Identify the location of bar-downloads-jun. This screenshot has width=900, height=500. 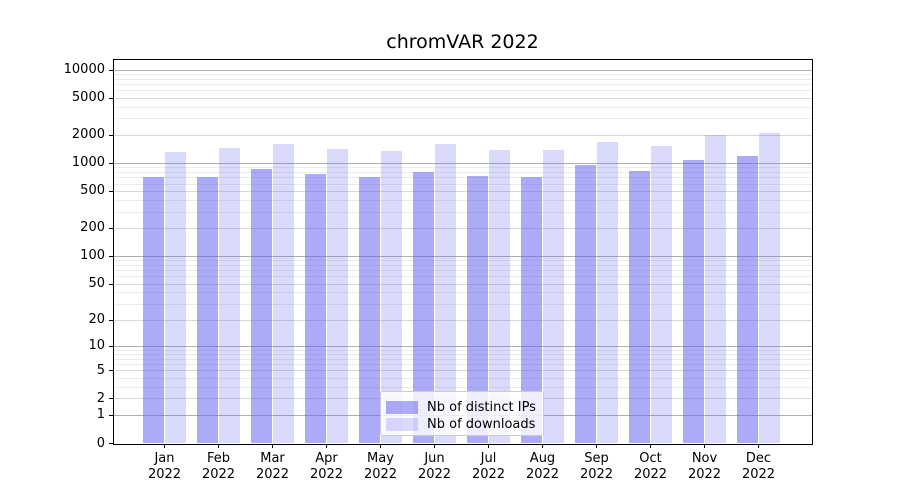
(445, 294).